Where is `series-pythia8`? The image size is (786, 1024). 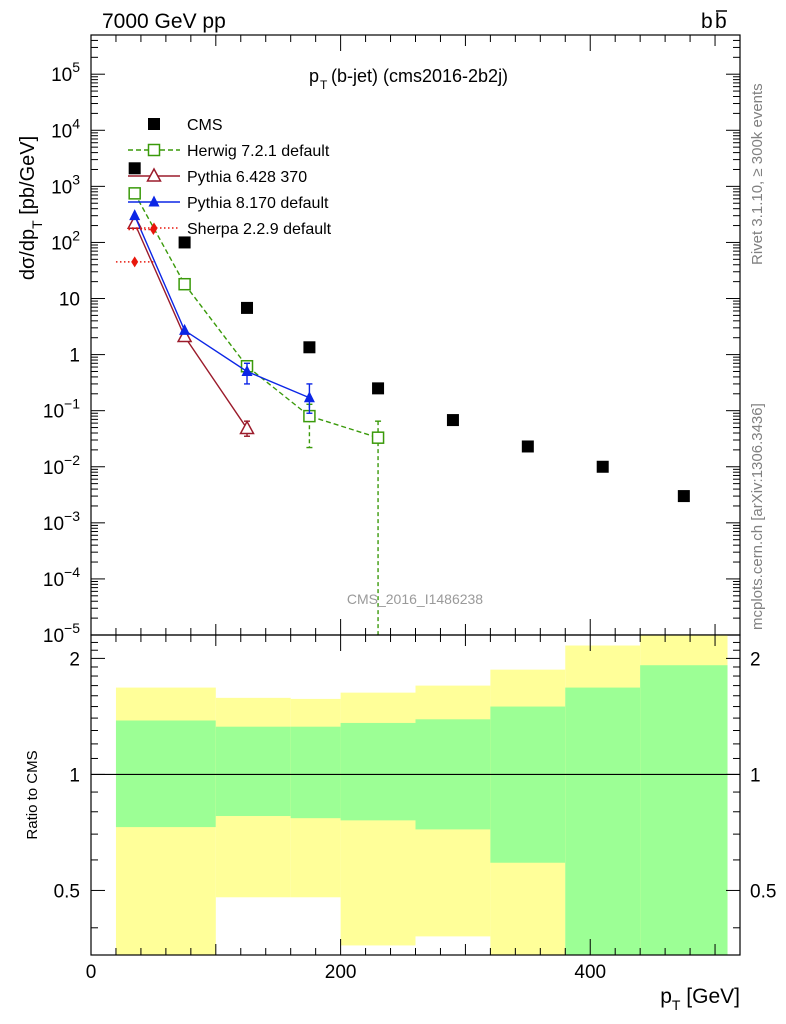
series-pythia8 is located at coordinates (222, 311).